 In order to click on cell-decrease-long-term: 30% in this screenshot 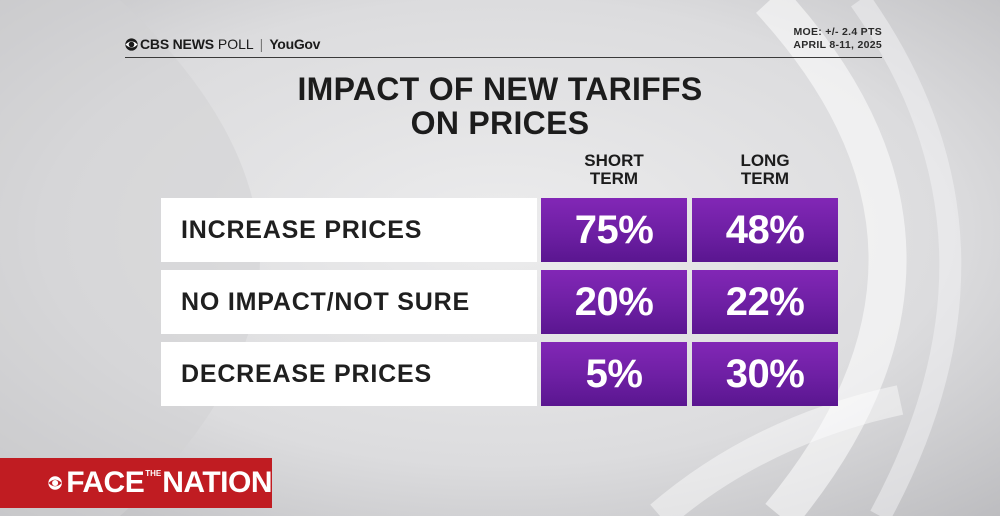, I will do `click(765, 374)`.